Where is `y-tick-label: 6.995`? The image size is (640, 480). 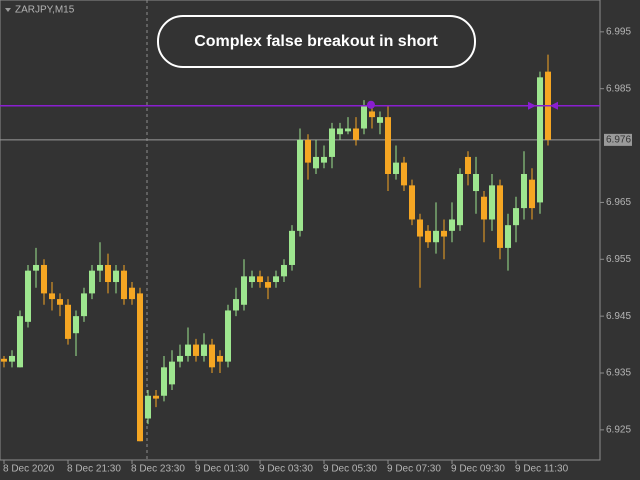
y-tick-label: 6.995 is located at coordinates (618, 31).